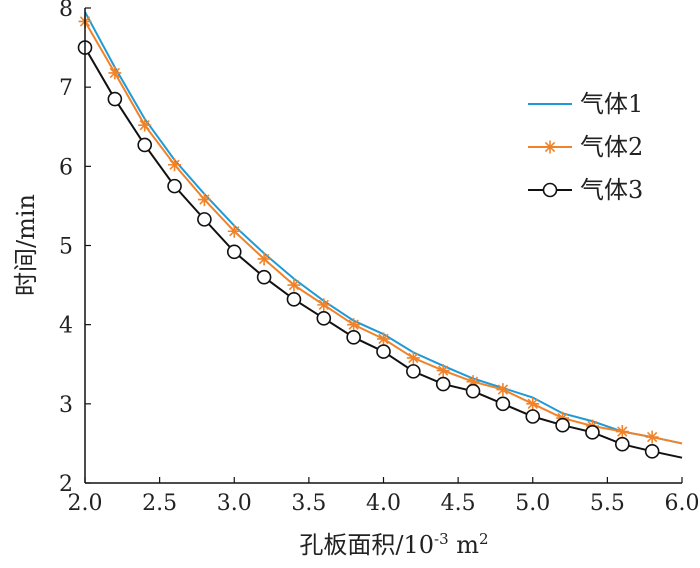 Image resolution: width=700 pixels, height=568 pixels. What do you see at coordinates (308, 503) in the screenshot?
I see `x-tick-label: 3.5` at bounding box center [308, 503].